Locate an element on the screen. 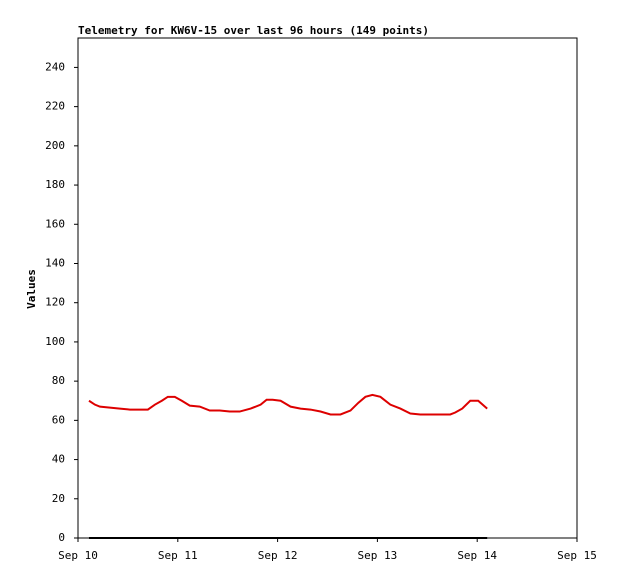  y-axis-label: Values is located at coordinates (31, 289).